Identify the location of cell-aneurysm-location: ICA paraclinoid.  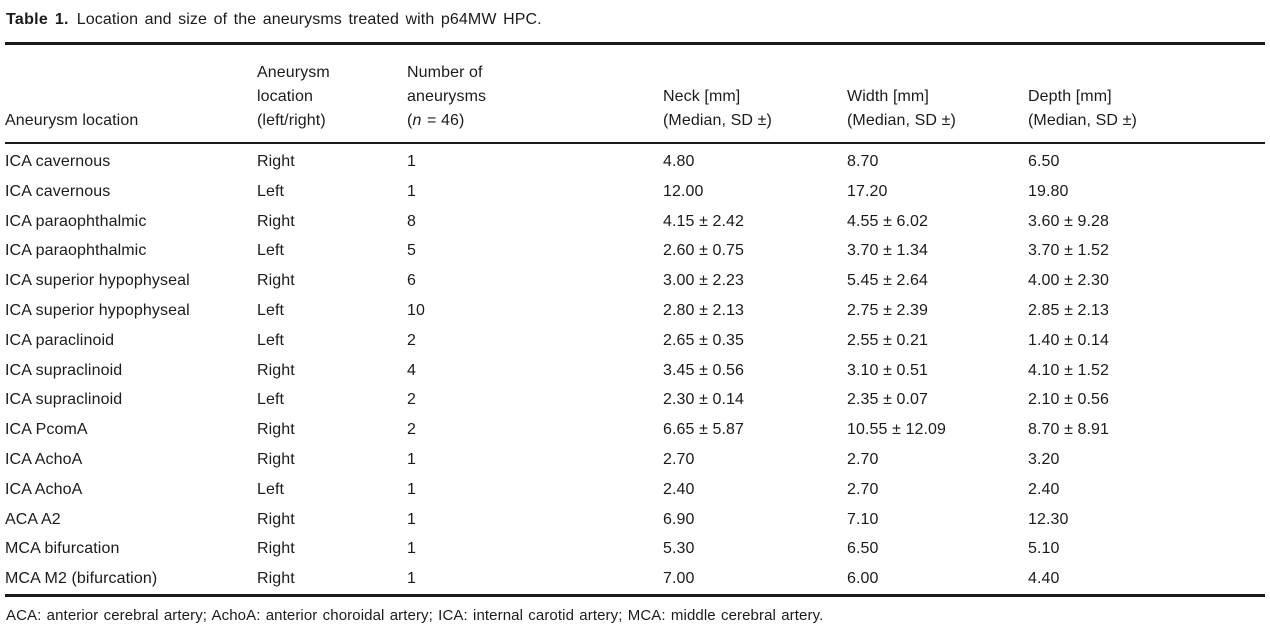
(60, 340).